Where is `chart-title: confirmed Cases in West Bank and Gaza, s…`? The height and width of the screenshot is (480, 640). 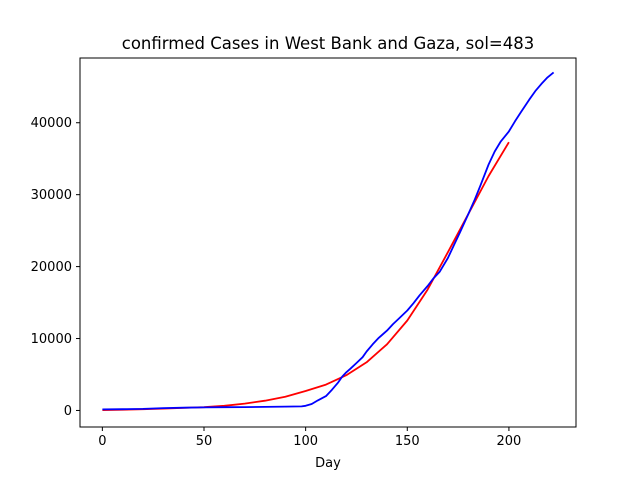 chart-title: confirmed Cases in West Bank and Gaza, s… is located at coordinates (328, 43).